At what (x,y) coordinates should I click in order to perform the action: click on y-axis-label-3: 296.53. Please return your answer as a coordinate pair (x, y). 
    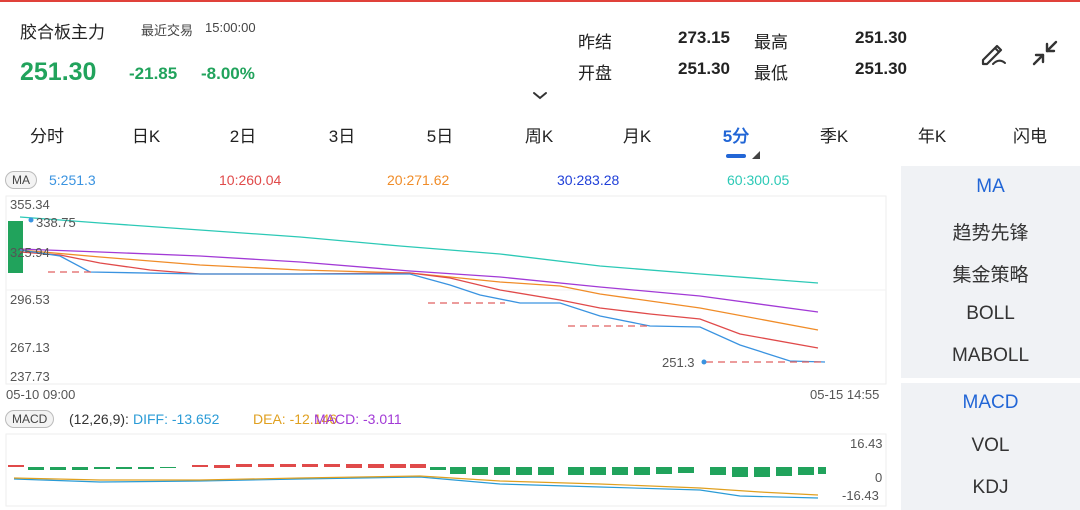
    Looking at the image, I should click on (30, 299).